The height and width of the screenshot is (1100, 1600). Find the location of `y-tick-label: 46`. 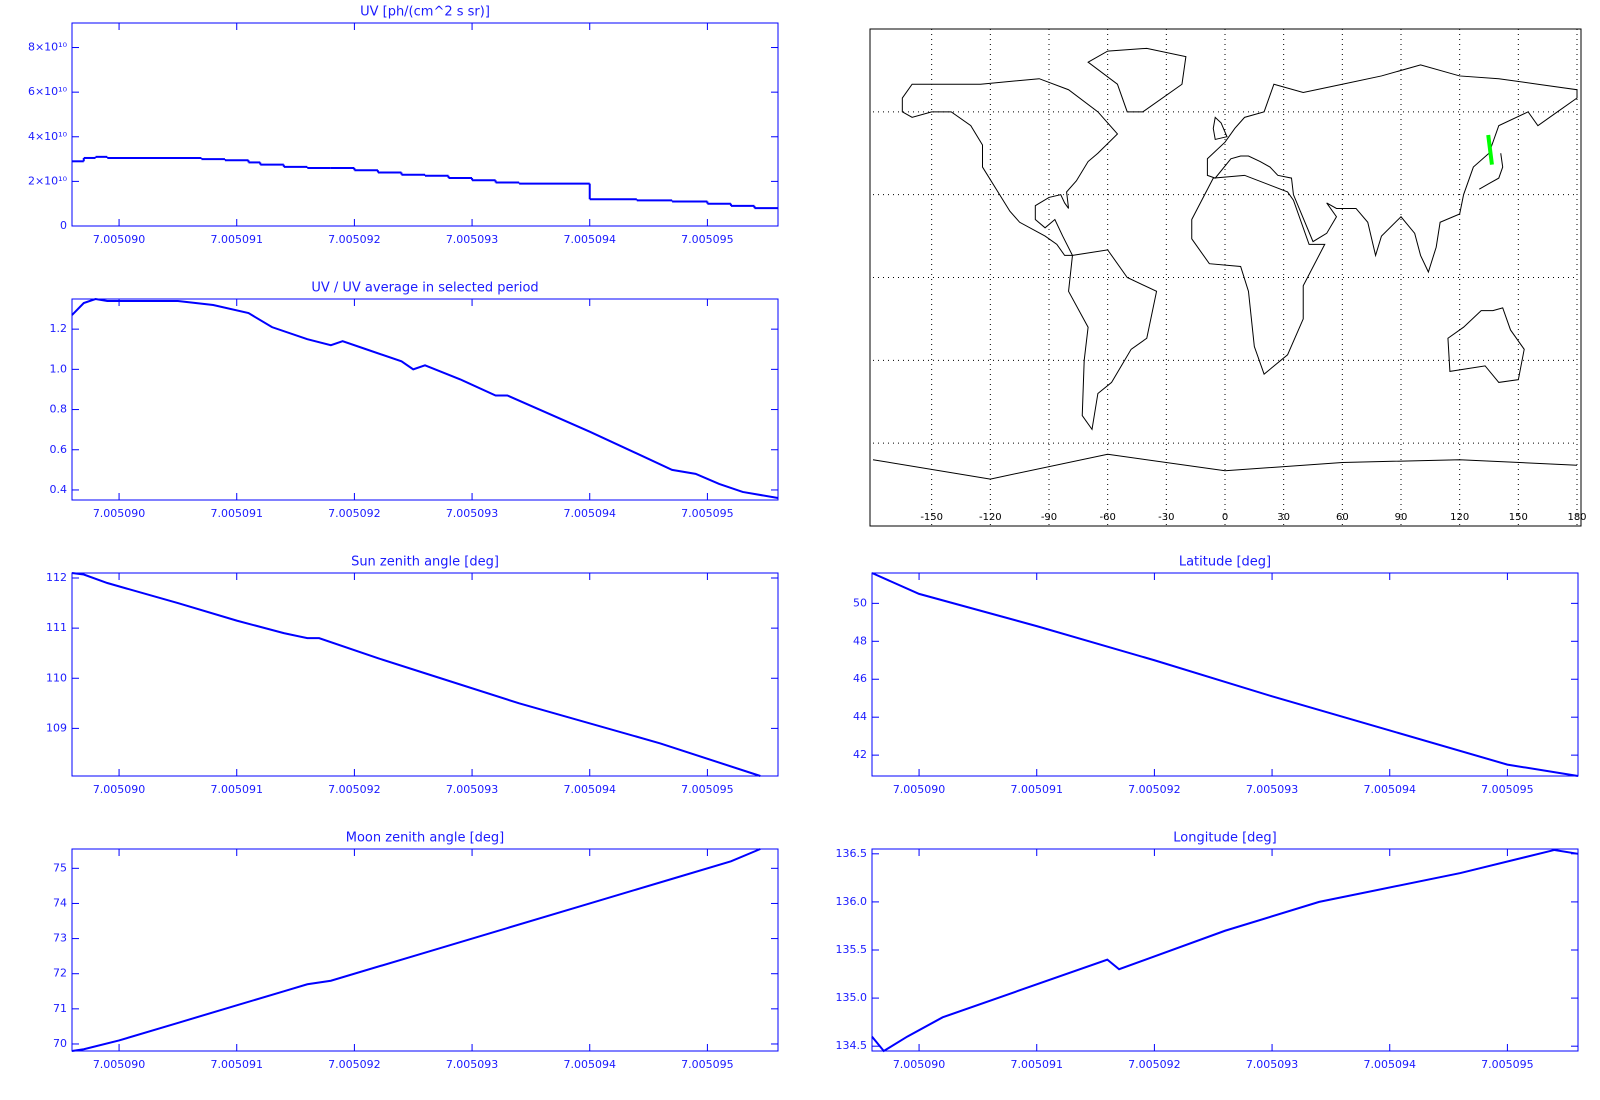

y-tick-label: 46 is located at coordinates (860, 678).